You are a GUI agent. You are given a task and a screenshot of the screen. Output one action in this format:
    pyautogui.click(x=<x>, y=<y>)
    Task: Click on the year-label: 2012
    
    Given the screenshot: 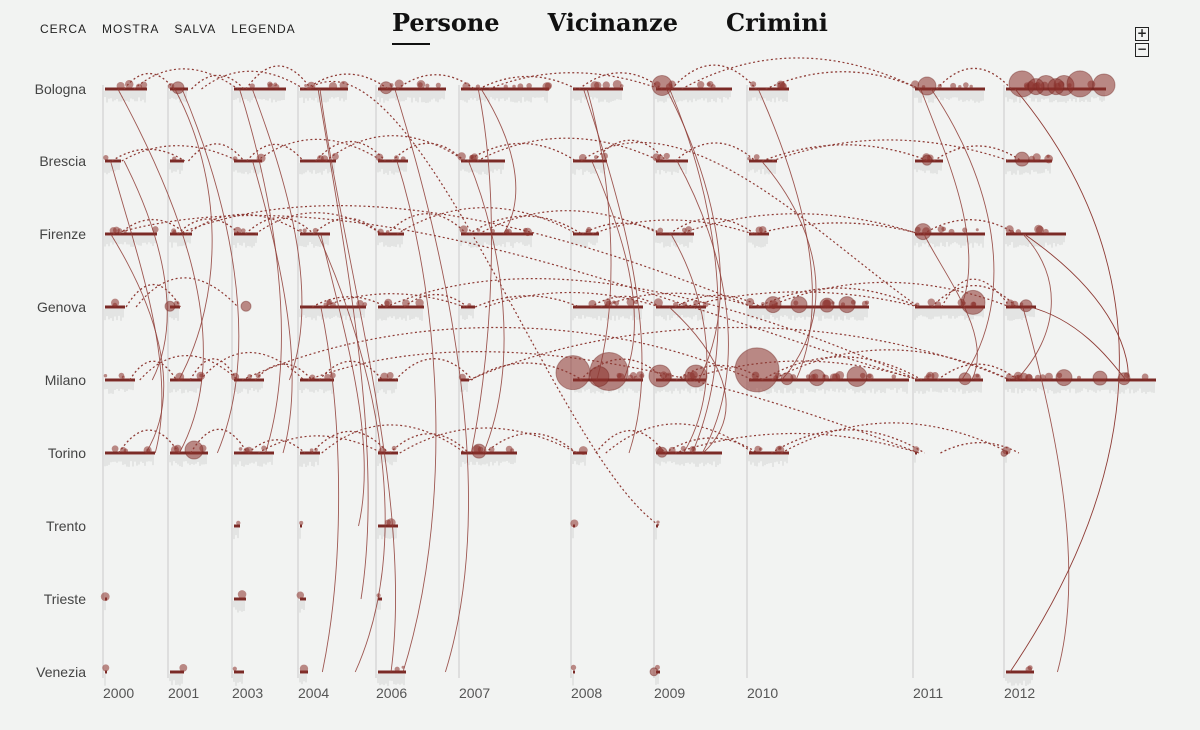 What is the action you would take?
    pyautogui.click(x=1019, y=693)
    